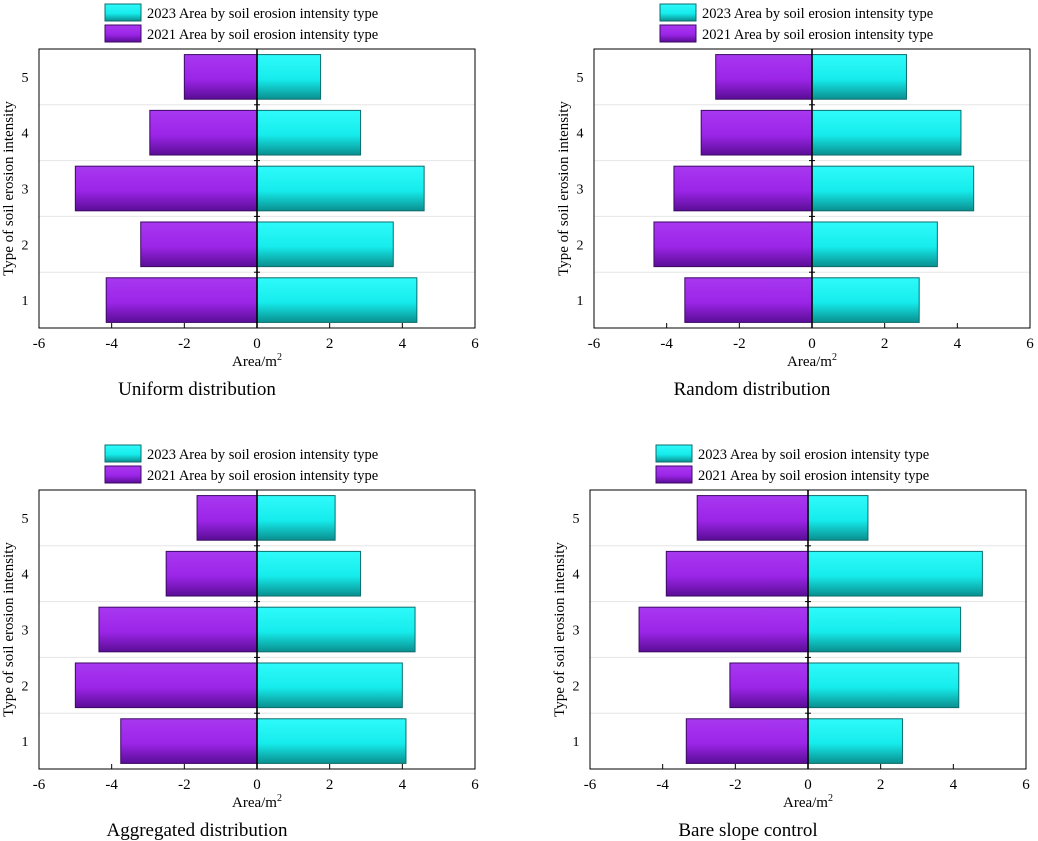  Describe the element at coordinates (197, 389) in the screenshot. I see `chart-title: Uniform distribution` at that location.